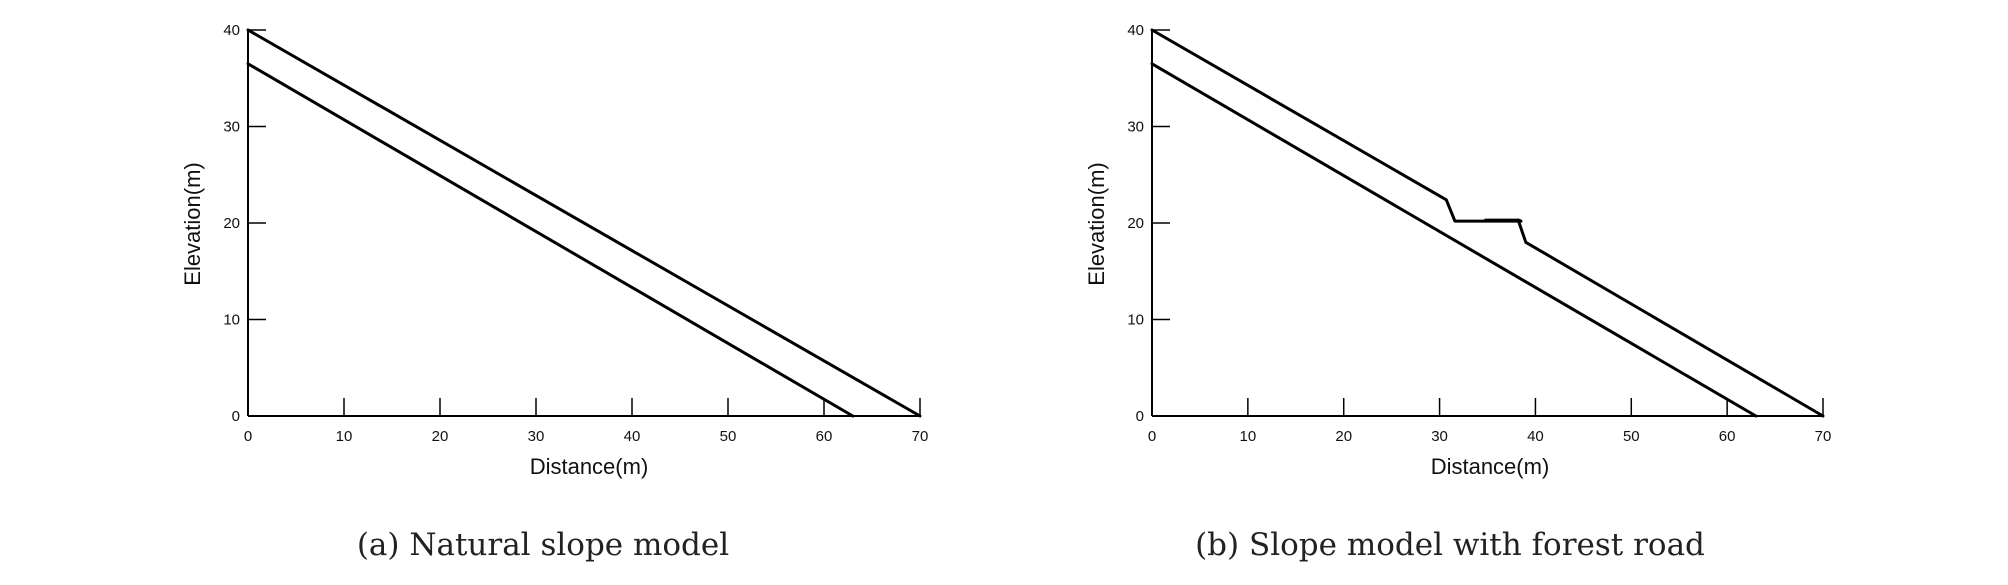 This screenshot has width=2008, height=585. What do you see at coordinates (1450, 545) in the screenshot?
I see `panel-caption: (b) Slope model with forest road` at bounding box center [1450, 545].